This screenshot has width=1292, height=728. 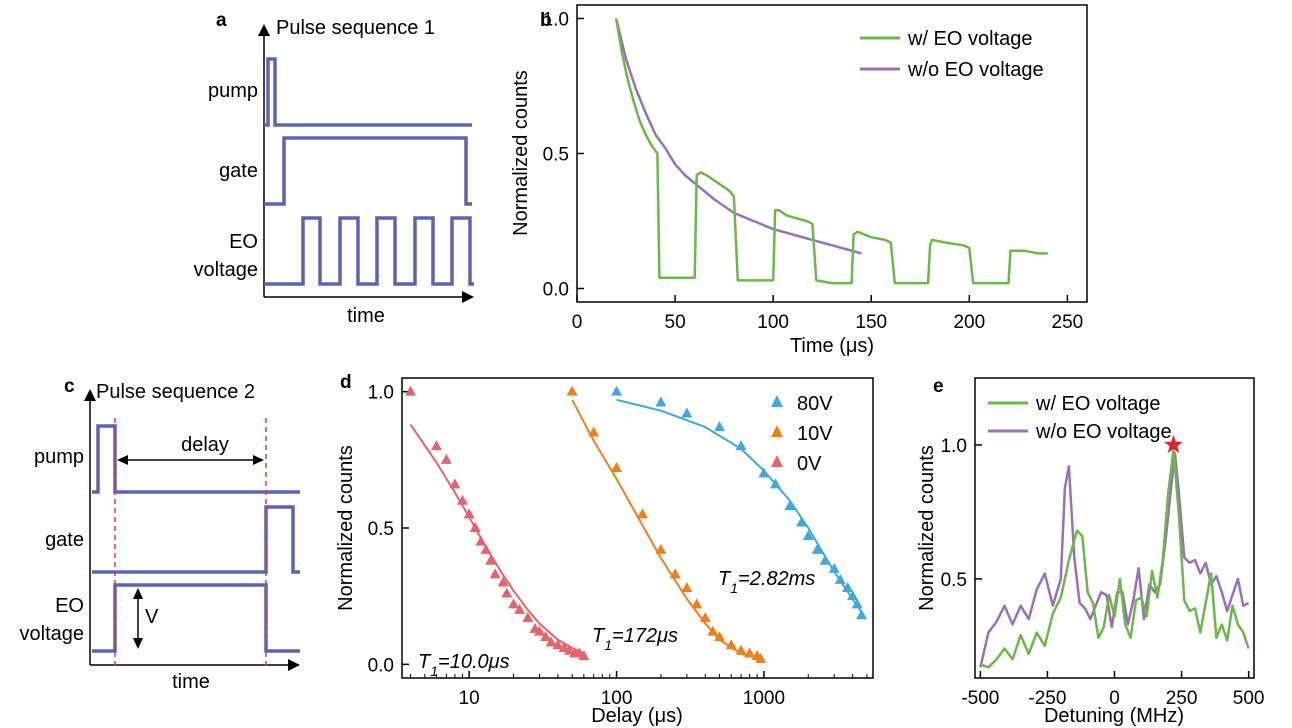 I want to click on panel-b-xtick-label: 100, so click(x=773, y=322).